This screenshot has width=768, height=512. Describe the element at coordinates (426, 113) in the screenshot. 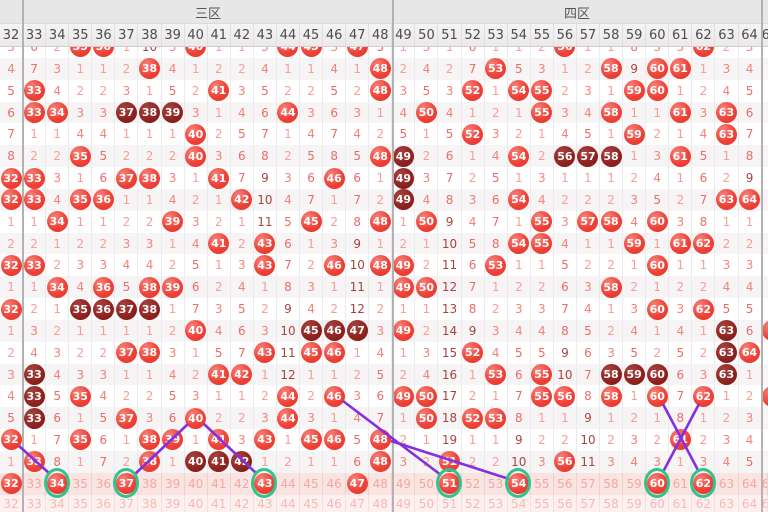

I see `drawn-number-ball: 50` at that location.